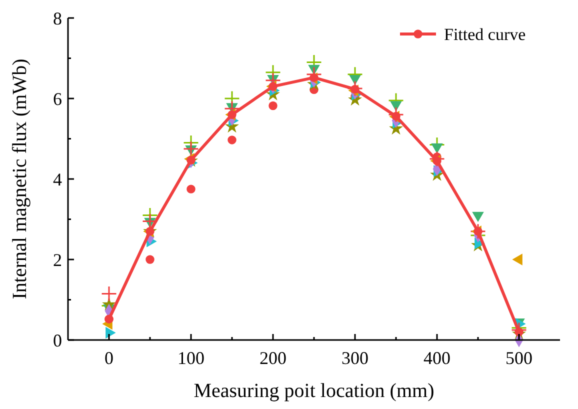 The image size is (578, 409). Describe the element at coordinates (57, 98) in the screenshot. I see `y-tick-label: 6` at that location.